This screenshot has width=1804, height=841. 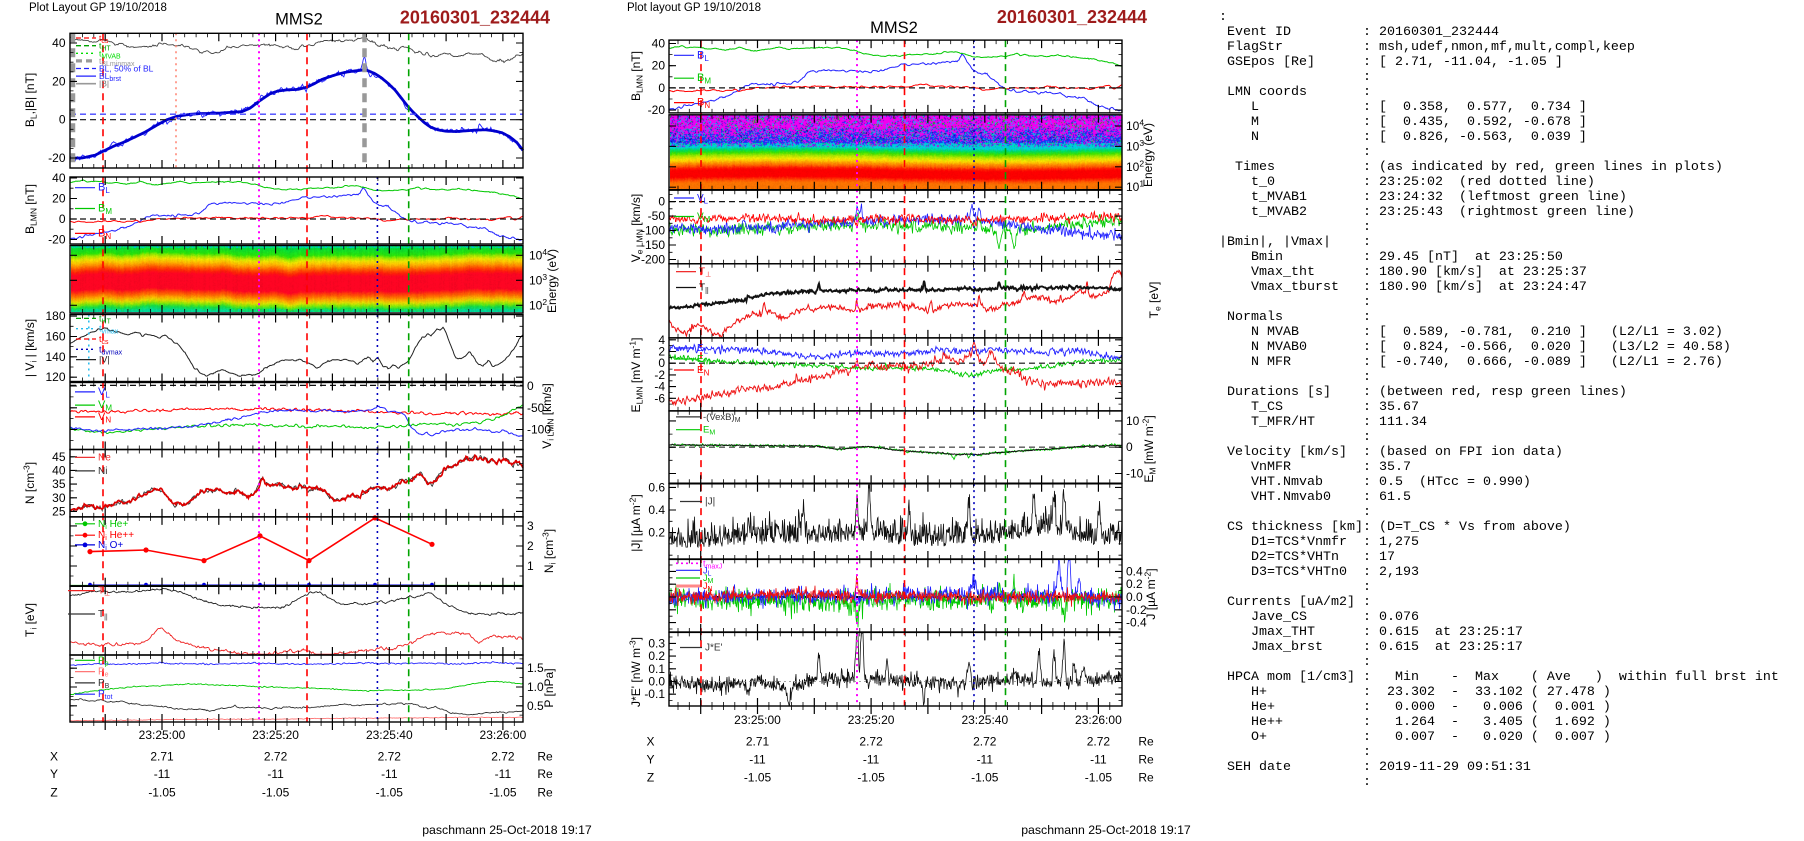 What do you see at coordinates (722, 418) in the screenshot?
I see `svg-text: -(VexB)M​` at bounding box center [722, 418].